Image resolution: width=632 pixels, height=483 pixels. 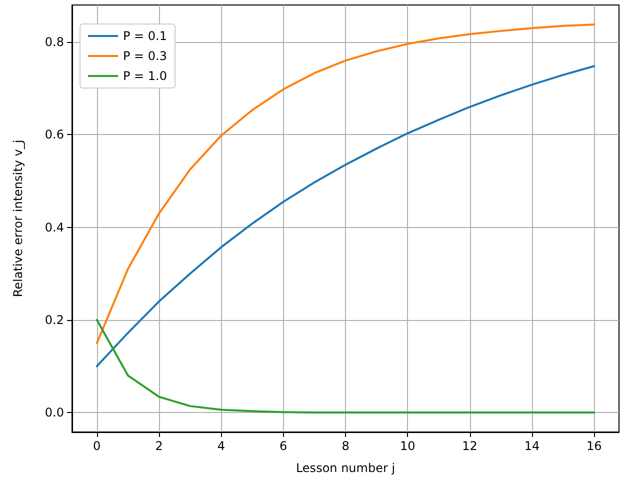 I want to click on x-tick-label: 8, so click(x=346, y=446).